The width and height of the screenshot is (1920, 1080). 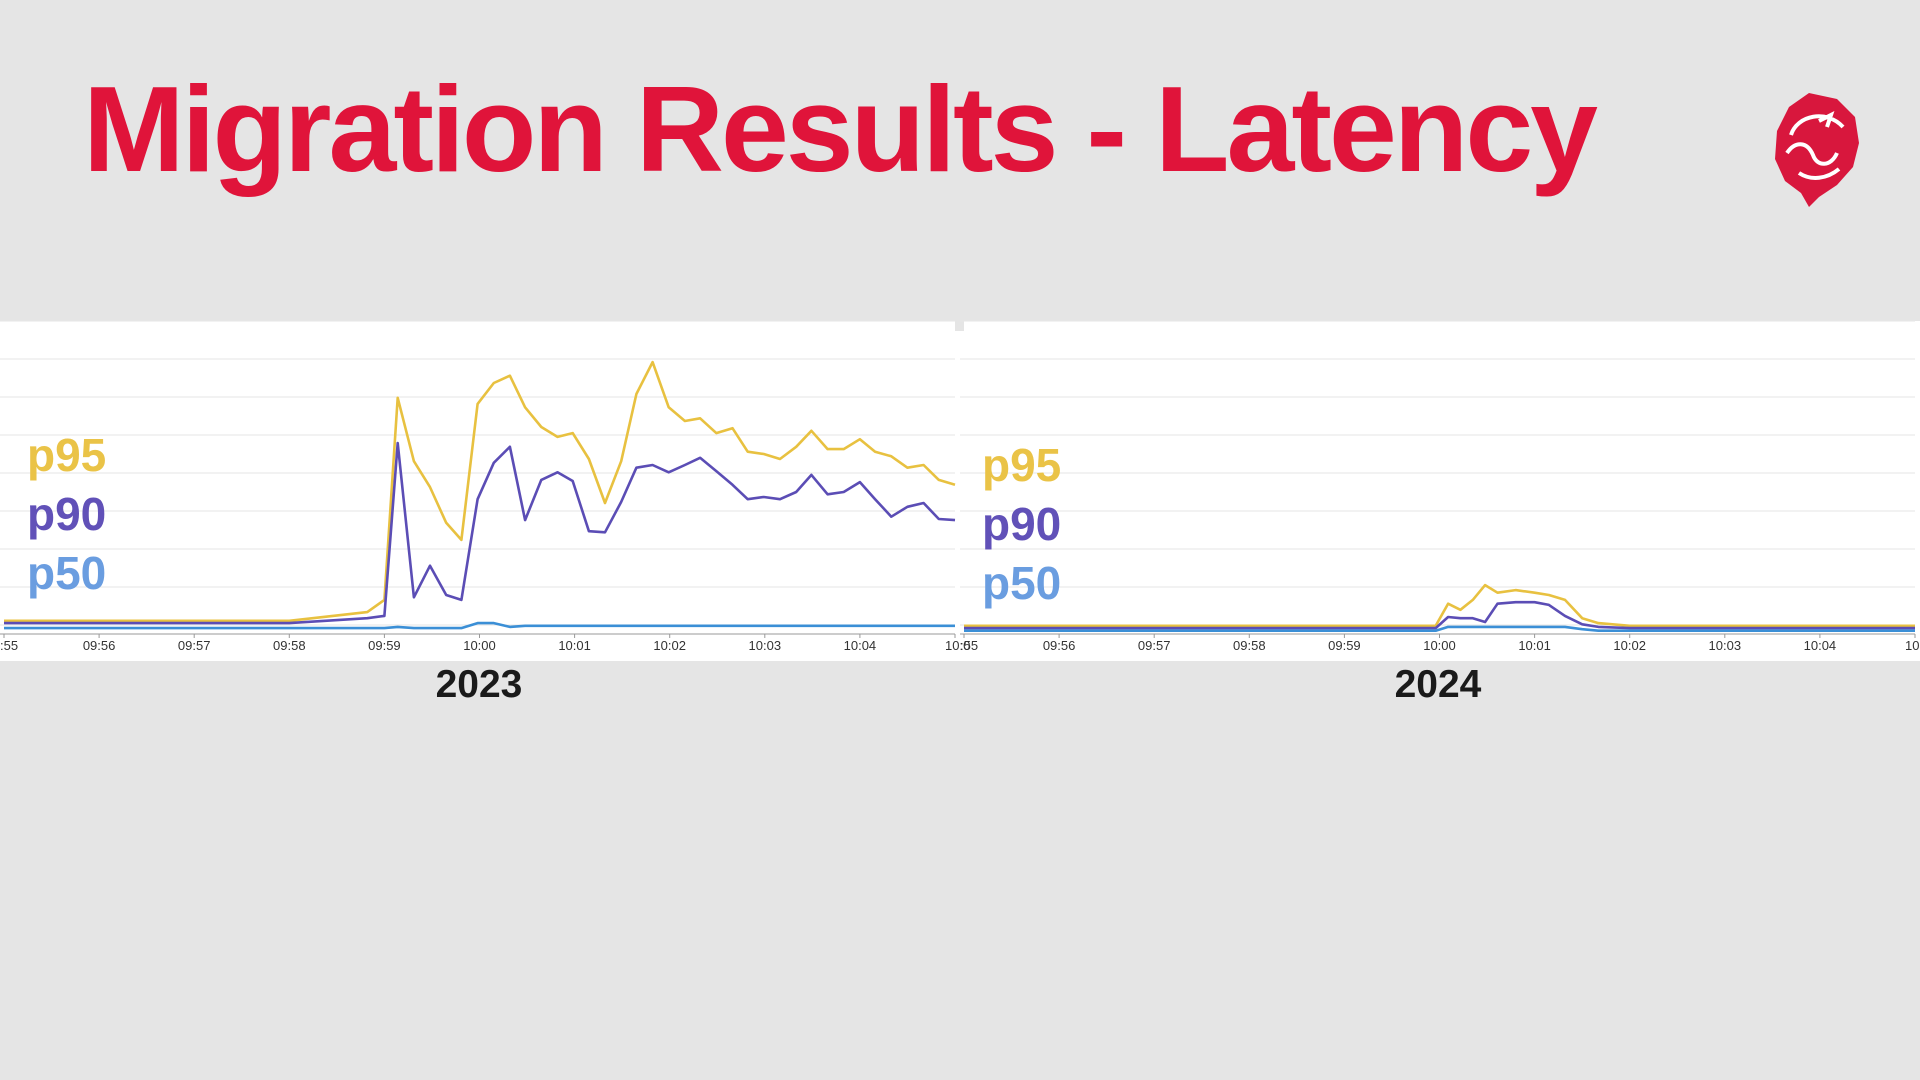 What do you see at coordinates (959, 326) in the screenshot?
I see `panel-gap` at bounding box center [959, 326].